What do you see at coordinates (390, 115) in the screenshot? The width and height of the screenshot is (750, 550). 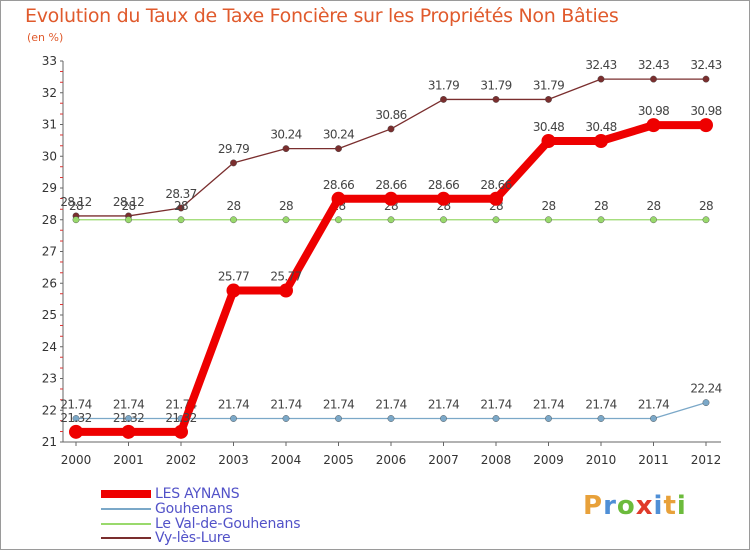 I see `data-label-vy-les-lure: 30.86` at bounding box center [390, 115].